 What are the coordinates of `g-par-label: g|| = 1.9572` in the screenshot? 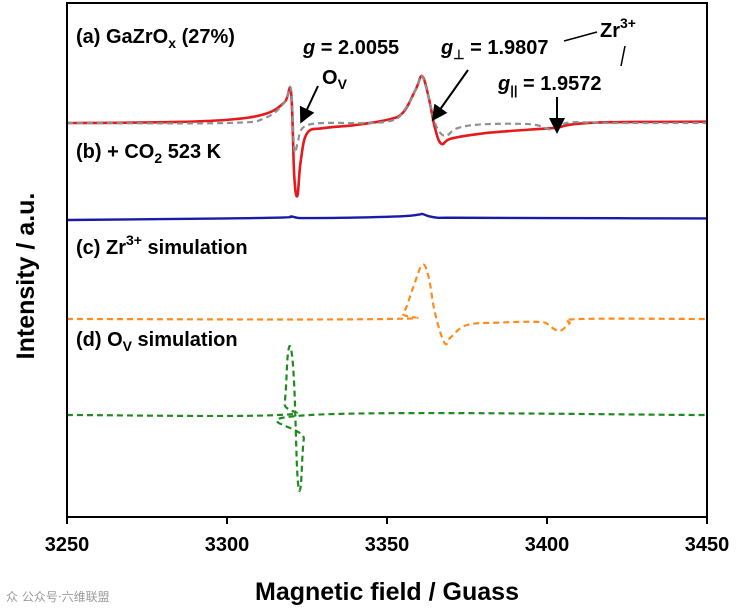 It's located at (549, 85).